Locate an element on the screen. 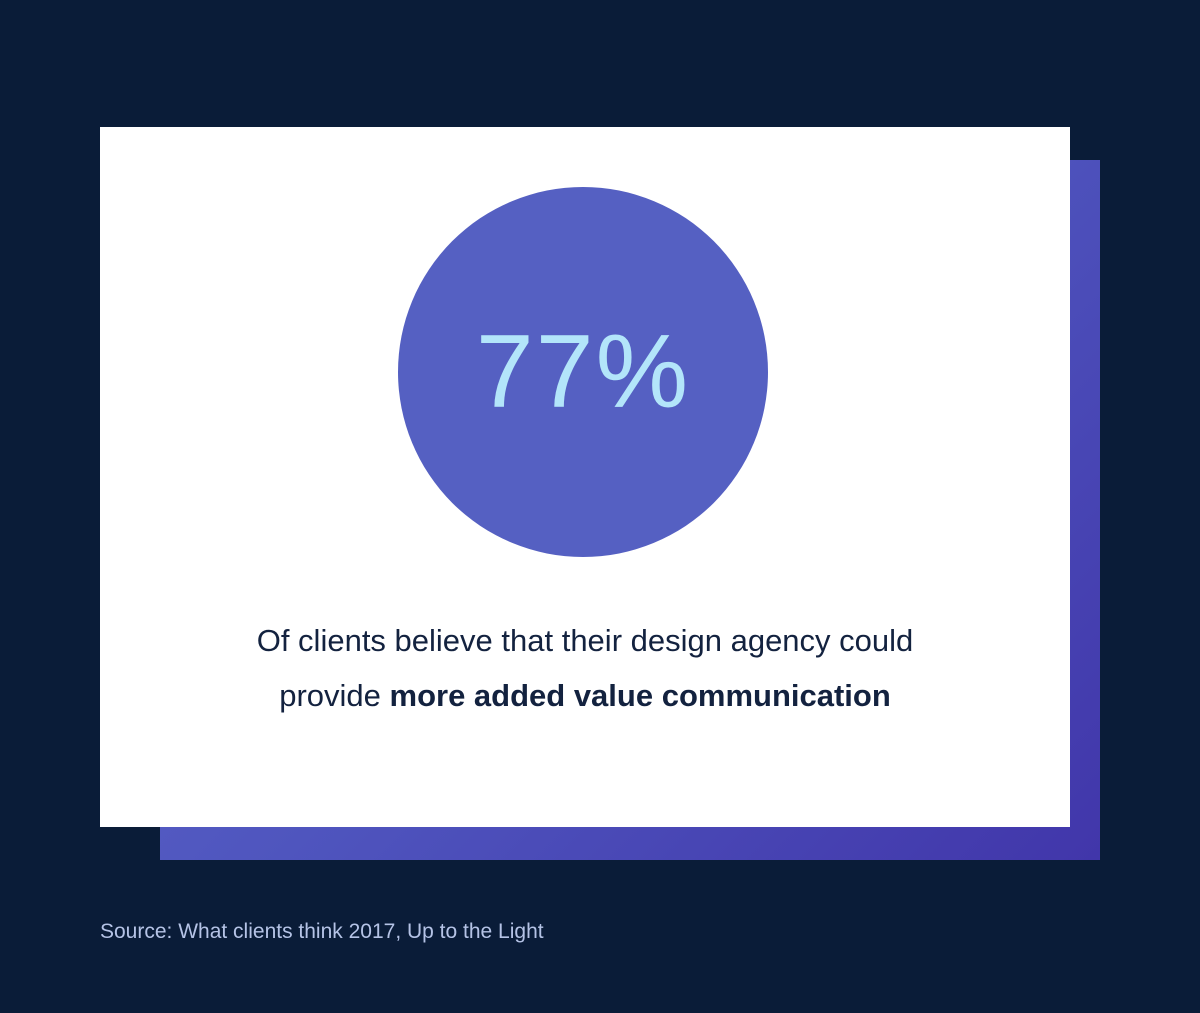 Image resolution: width=1200 pixels, height=1013 pixels. stat-circle: 77% is located at coordinates (583, 372).